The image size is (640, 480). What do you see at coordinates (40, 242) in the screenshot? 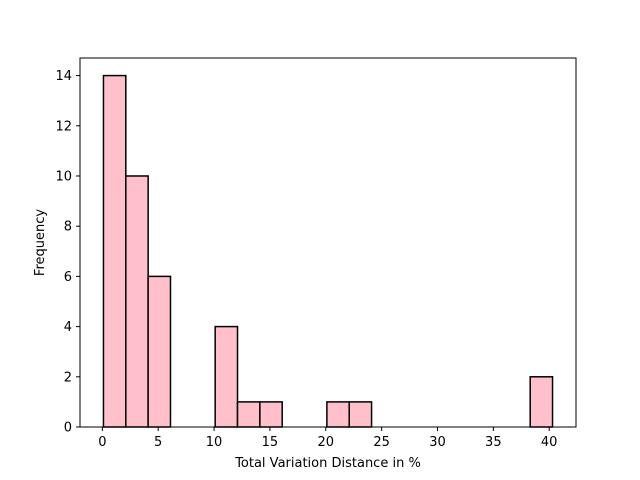
I see `y-axis-label: Frequency` at bounding box center [40, 242].